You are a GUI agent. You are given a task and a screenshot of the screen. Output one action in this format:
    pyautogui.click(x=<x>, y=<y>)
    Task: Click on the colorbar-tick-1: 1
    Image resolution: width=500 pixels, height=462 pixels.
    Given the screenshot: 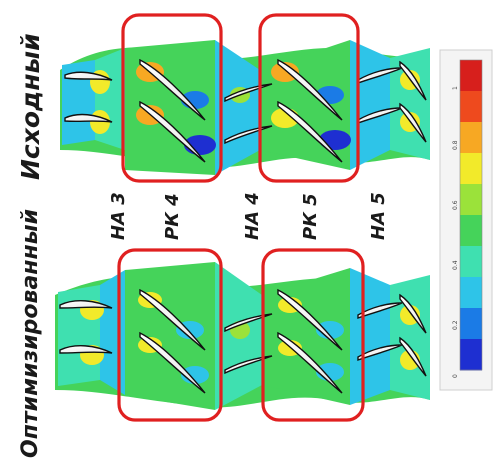 What is the action you would take?
    pyautogui.click(x=455, y=88)
    